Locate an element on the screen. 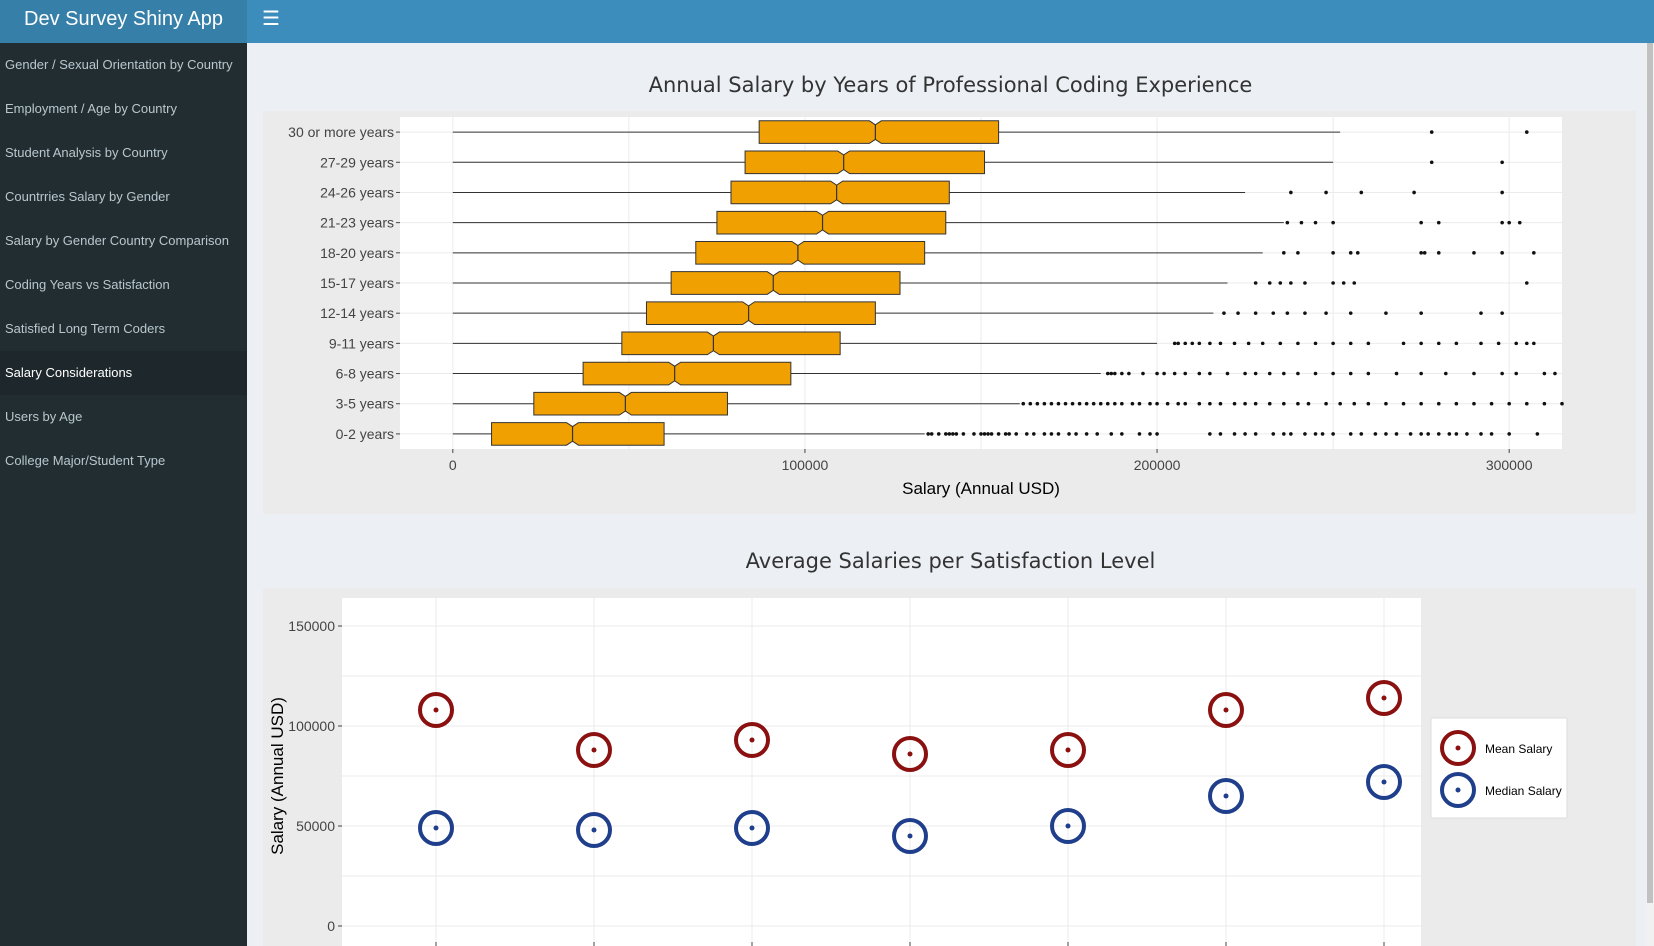 This screenshot has height=946, width=1654. box-18-20-years is located at coordinates (810, 253).